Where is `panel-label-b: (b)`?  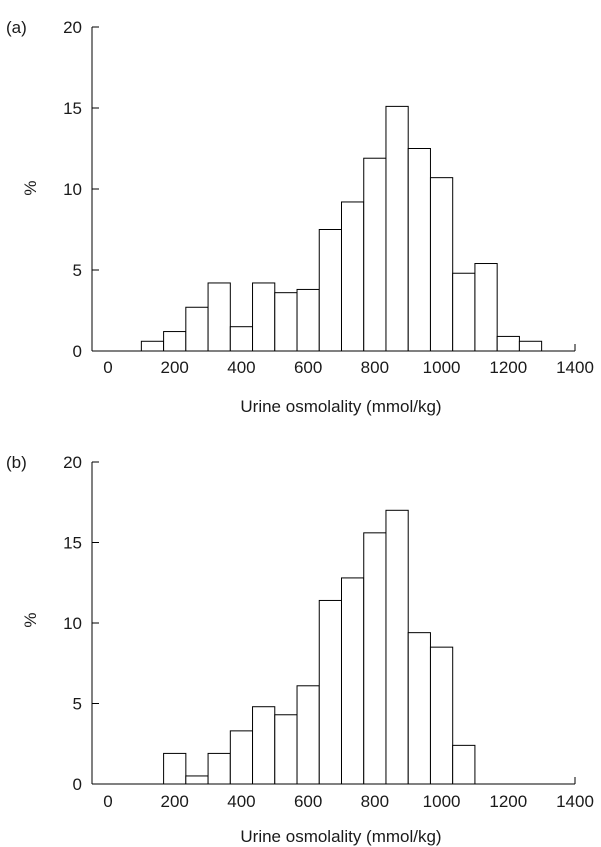 panel-label-b: (b) is located at coordinates (16, 462).